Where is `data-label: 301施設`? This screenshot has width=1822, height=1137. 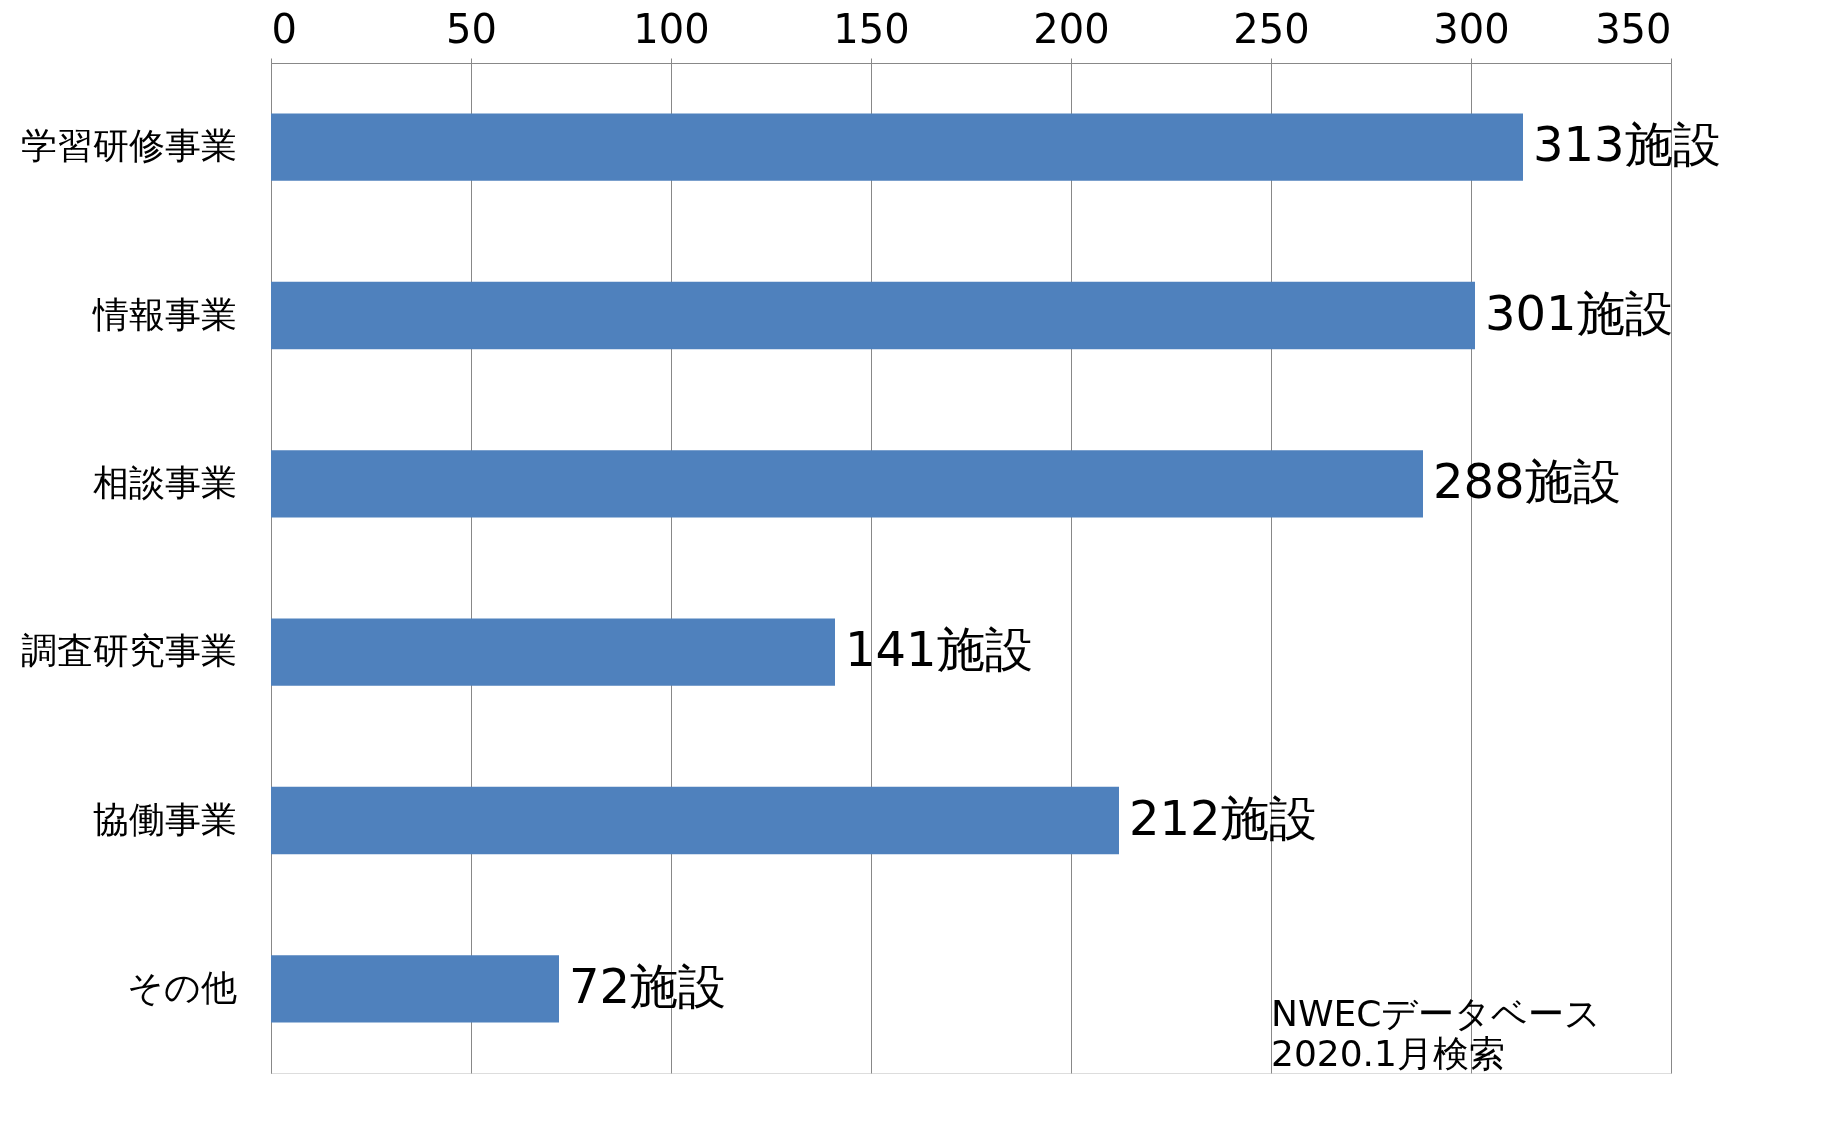 data-label: 301施設 is located at coordinates (1579, 312).